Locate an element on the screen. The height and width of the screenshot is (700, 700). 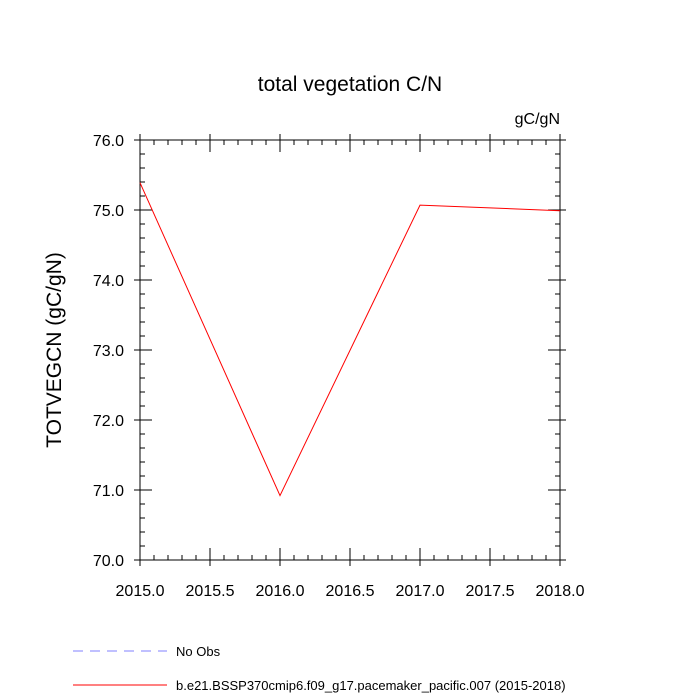
x-tick-label: 2017.0 is located at coordinates (420, 591).